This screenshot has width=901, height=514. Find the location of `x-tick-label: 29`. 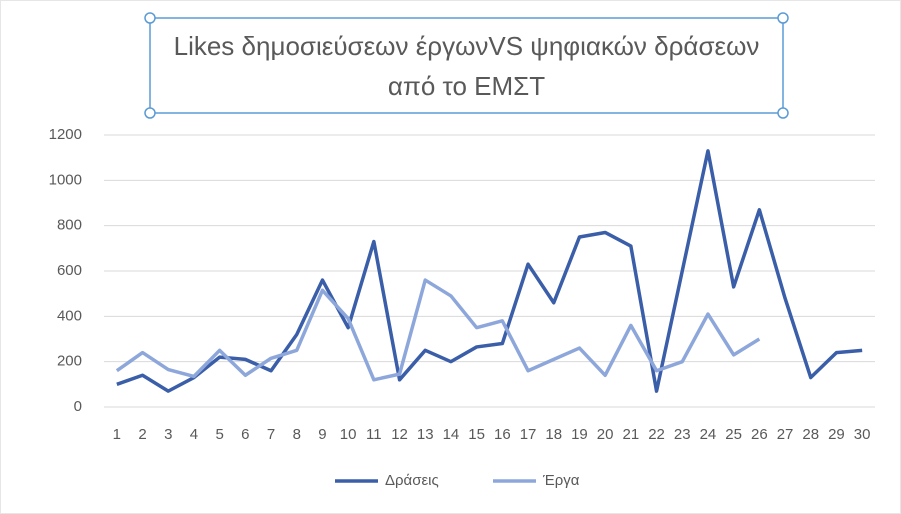

x-tick-label: 29 is located at coordinates (836, 434).